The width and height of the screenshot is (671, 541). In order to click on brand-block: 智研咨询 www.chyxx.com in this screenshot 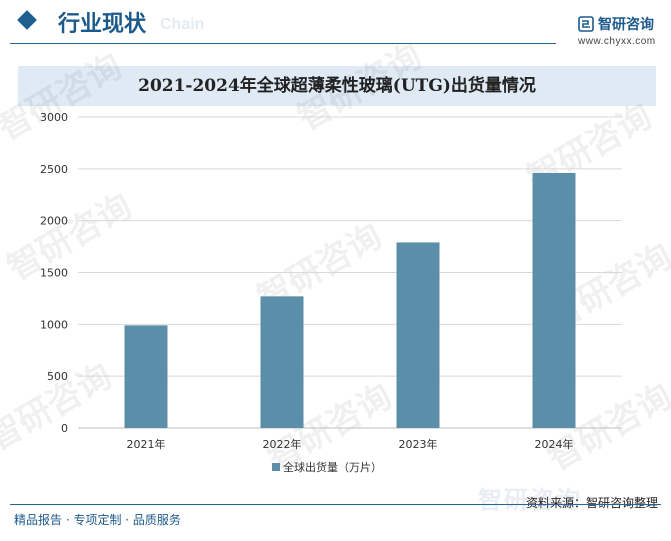, I will do `click(623, 32)`.